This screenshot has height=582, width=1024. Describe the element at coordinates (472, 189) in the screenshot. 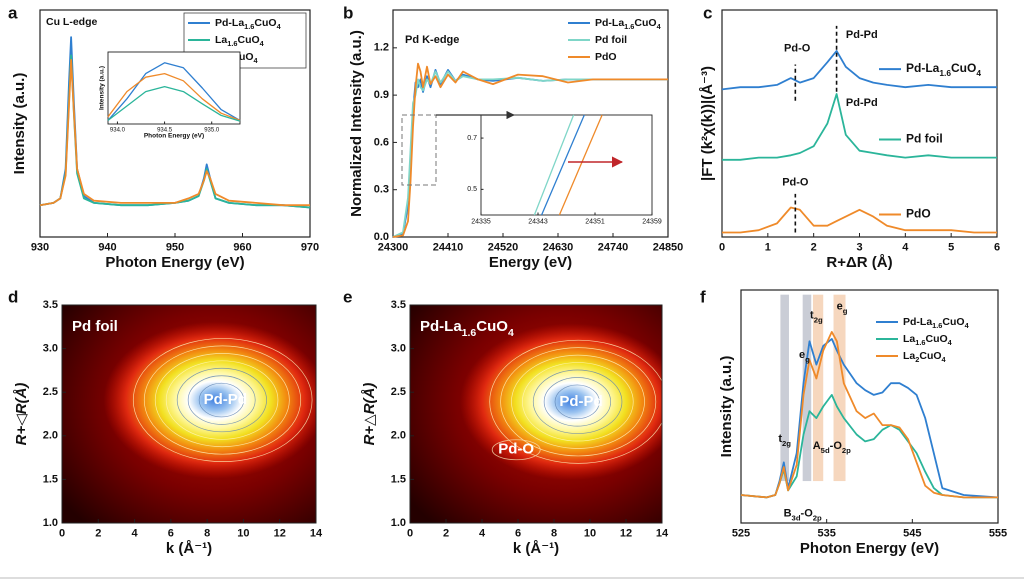

I see `y-tick-label: 0.5` at that location.